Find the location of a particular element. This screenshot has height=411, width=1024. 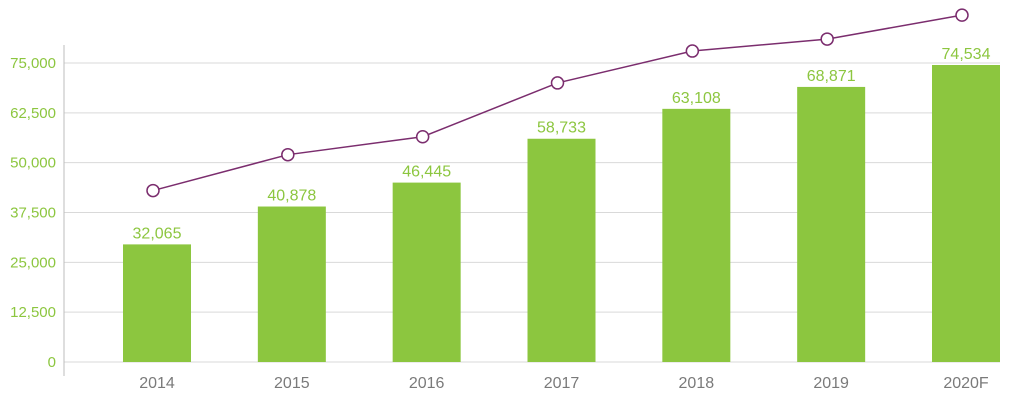

y-tick-label: 0 is located at coordinates (52, 362).